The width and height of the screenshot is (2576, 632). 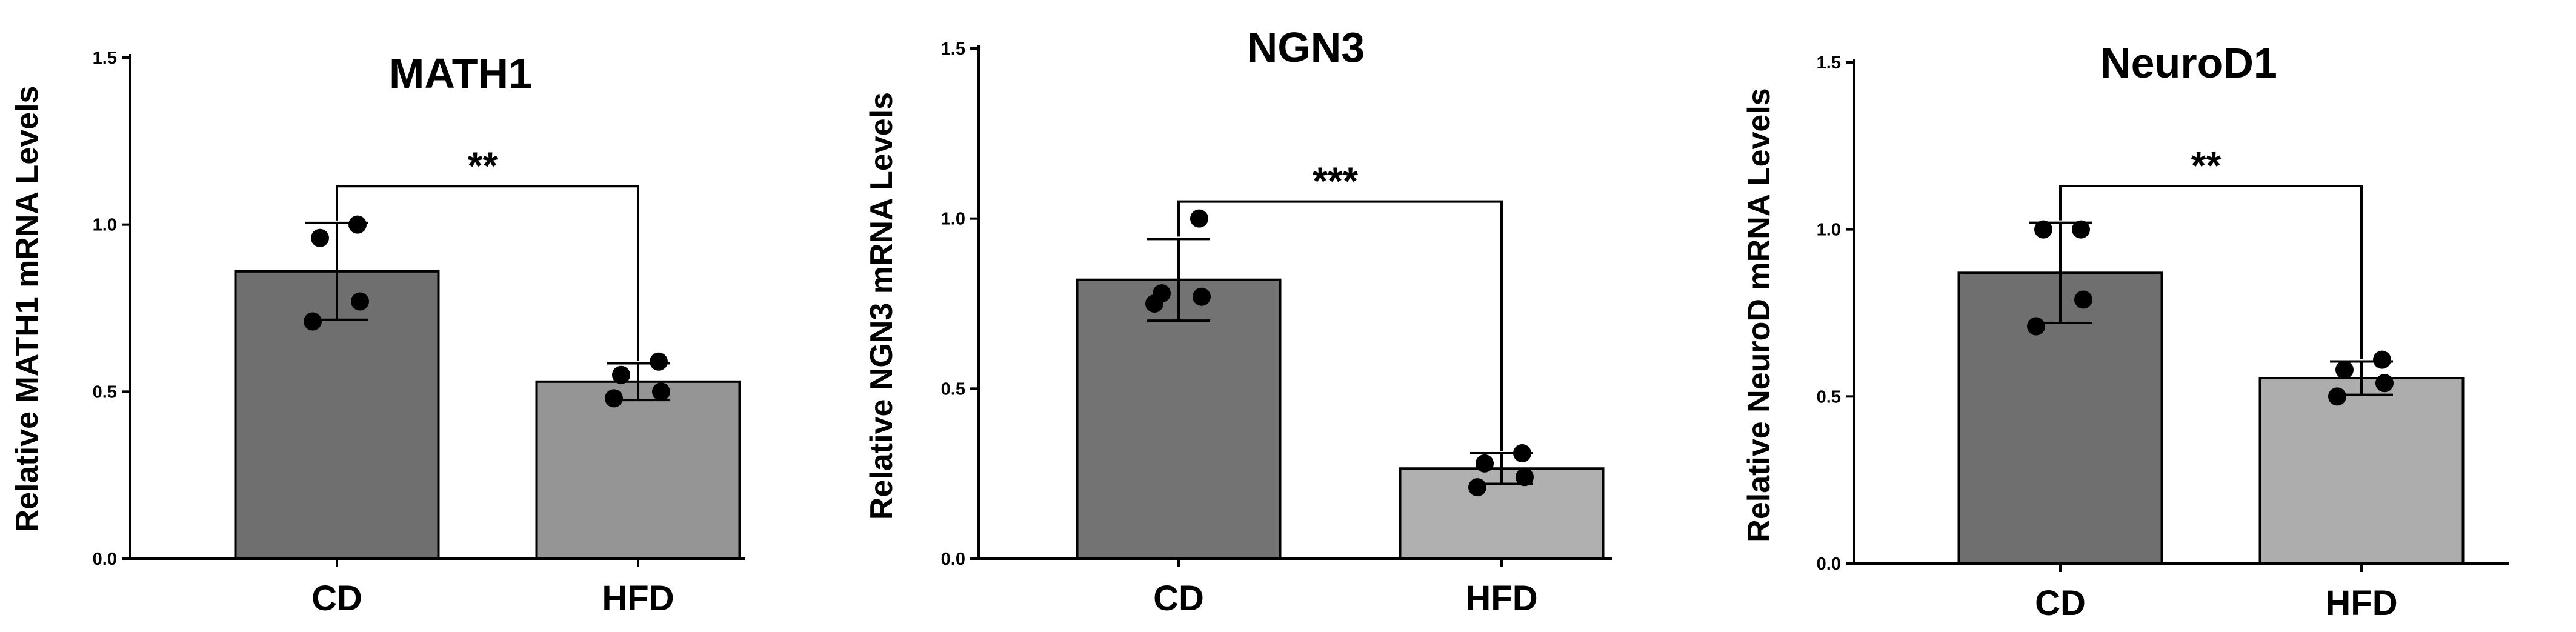 I want to click on y-axis-label: Relative NGN3 mRNA Levels, so click(x=881, y=306).